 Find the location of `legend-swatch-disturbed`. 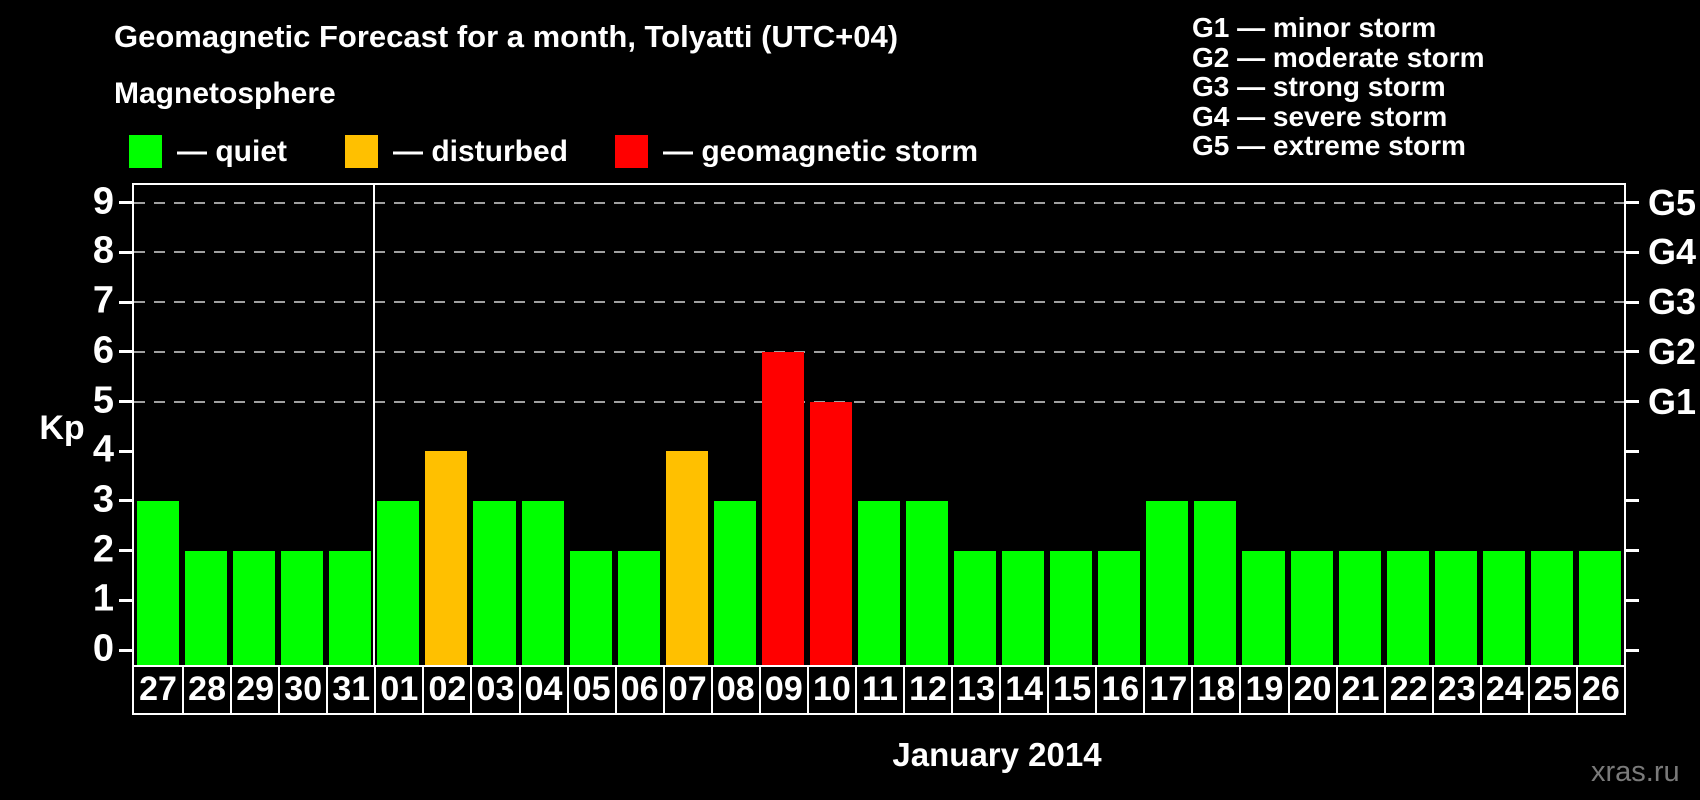

legend-swatch-disturbed is located at coordinates (361, 151).